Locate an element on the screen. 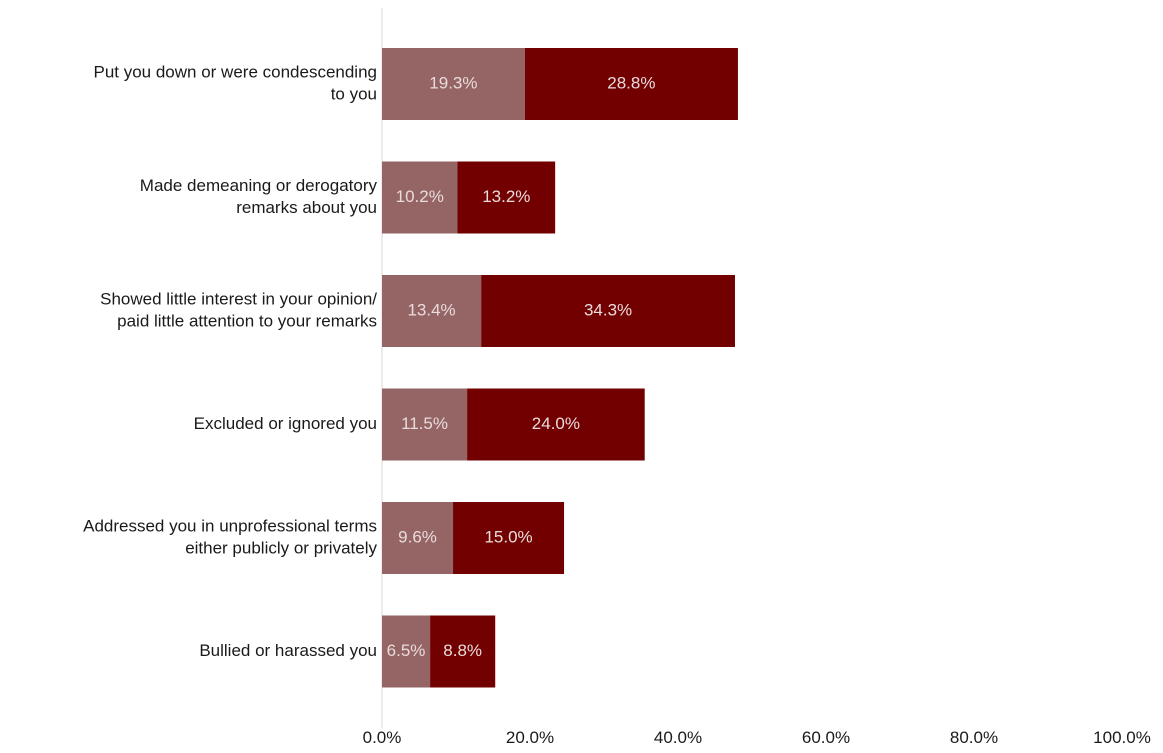 Image resolution: width=1163 pixels, height=753 pixels. data-label: 9.6% is located at coordinates (417, 536).